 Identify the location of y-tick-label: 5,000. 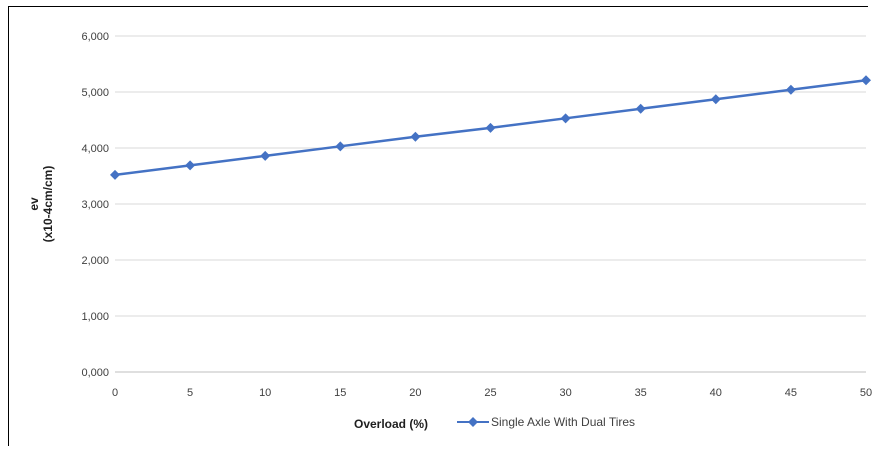
(95, 93).